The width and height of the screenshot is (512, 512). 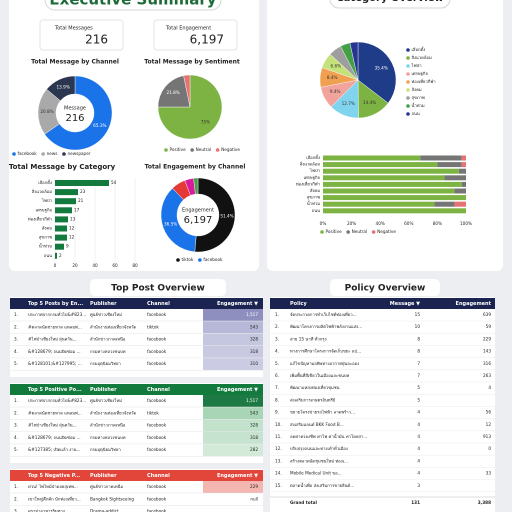 I want to click on x-tick-label: 40, so click(x=95, y=265).